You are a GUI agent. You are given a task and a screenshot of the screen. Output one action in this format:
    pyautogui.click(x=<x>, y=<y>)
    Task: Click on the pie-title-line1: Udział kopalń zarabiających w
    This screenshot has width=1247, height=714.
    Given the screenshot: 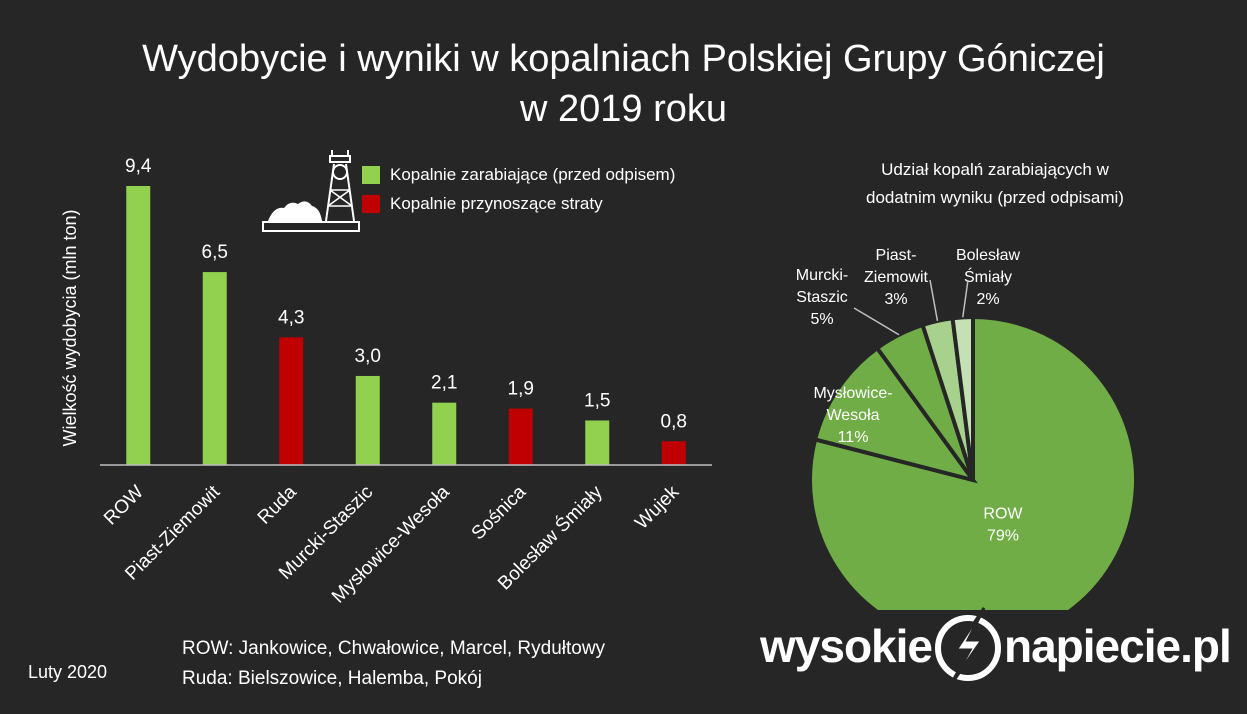 What is the action you would take?
    pyautogui.click(x=995, y=169)
    